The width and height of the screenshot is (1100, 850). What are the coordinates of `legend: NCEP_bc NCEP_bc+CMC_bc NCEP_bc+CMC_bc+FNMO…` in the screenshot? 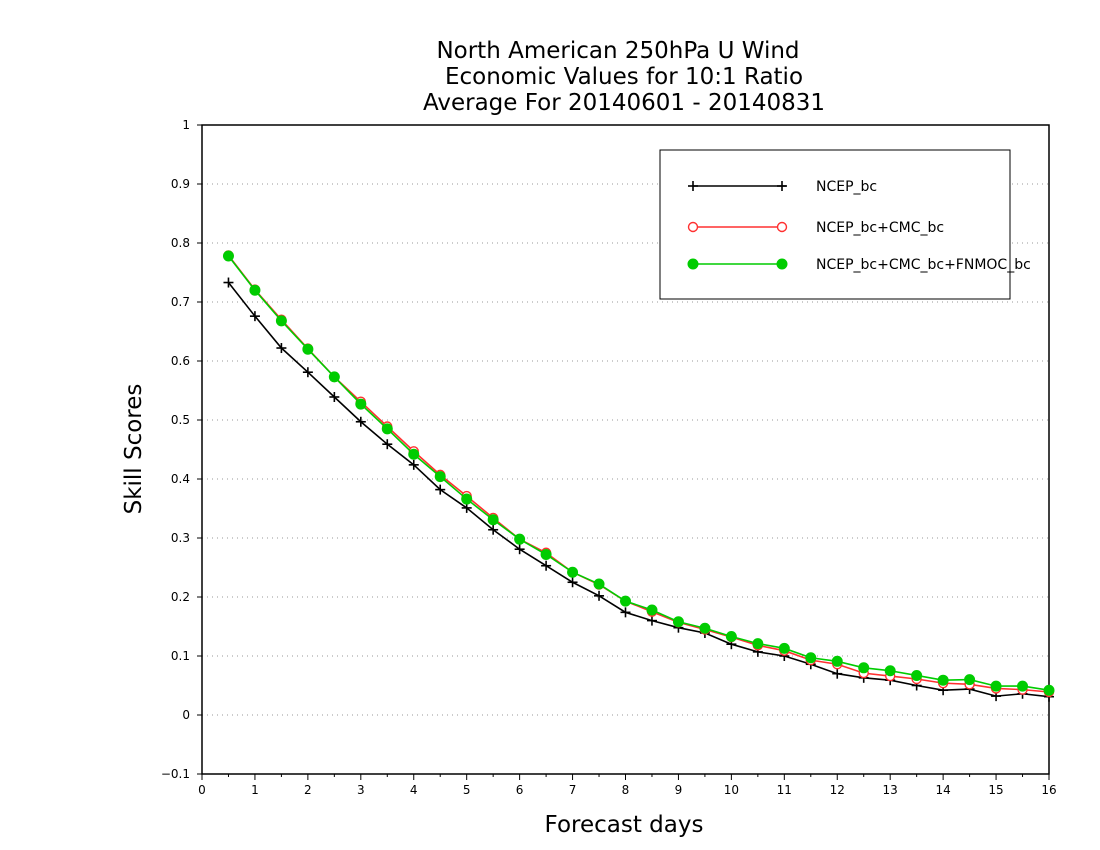 It's located at (845, 224).